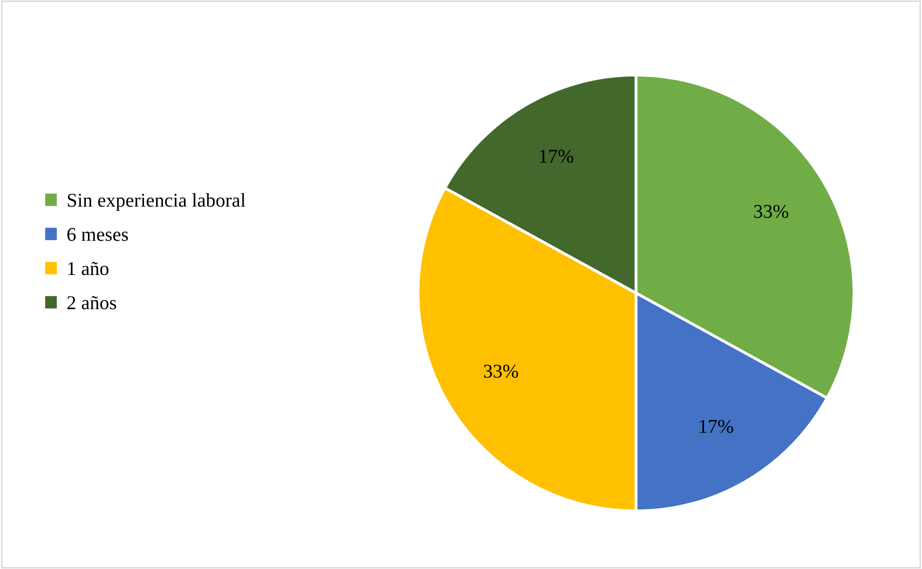 The height and width of the screenshot is (569, 922). I want to click on legend-label: 2 años, so click(91, 303).